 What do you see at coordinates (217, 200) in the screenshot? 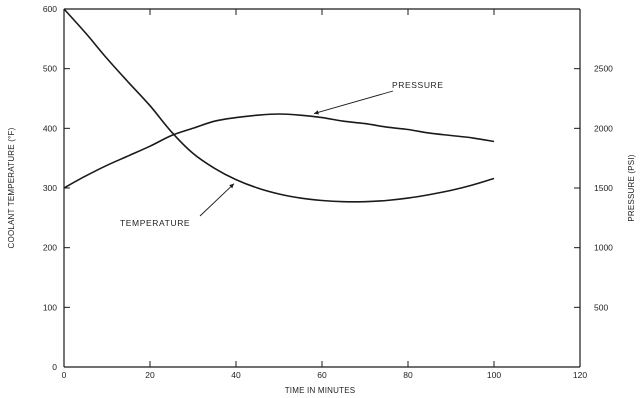
I see `annotation-leader-temperature` at bounding box center [217, 200].